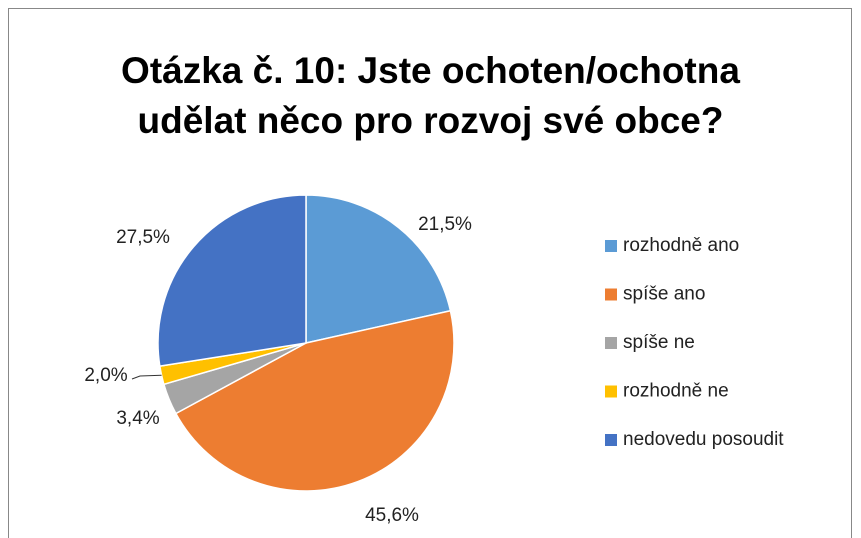 The image size is (861, 538). I want to click on legend-label: nedovedu posoudit, so click(703, 439).